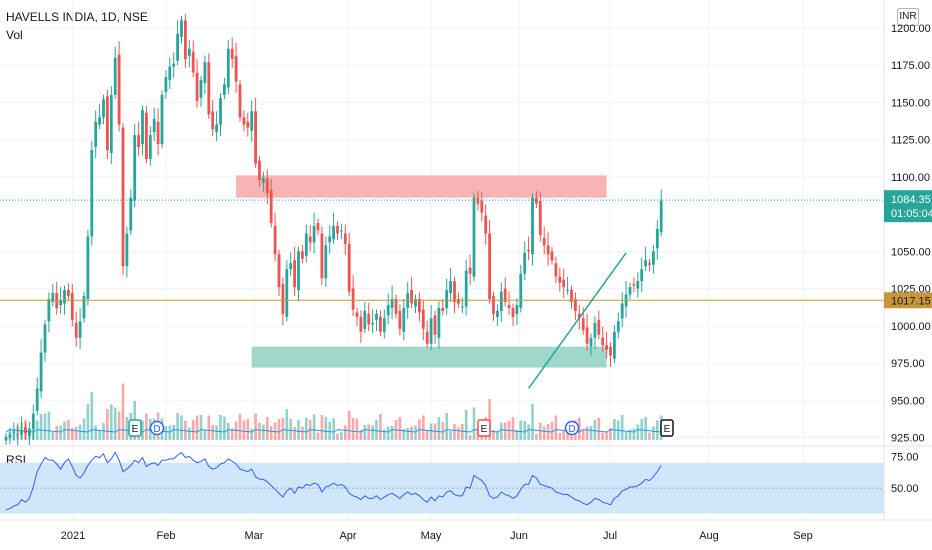 This screenshot has height=550, width=932. Describe the element at coordinates (709, 536) in the screenshot. I see `time-tick-label: Aug` at that location.